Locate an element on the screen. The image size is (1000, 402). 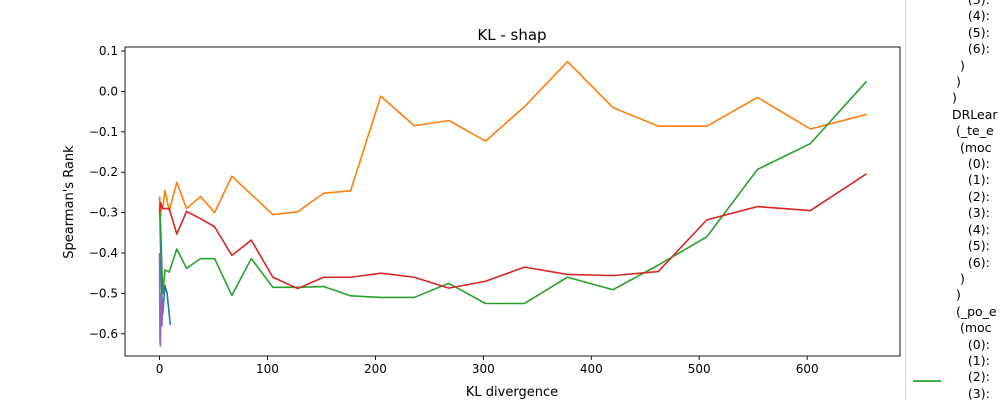
y-tick-label: −0.6 is located at coordinates (103, 334).